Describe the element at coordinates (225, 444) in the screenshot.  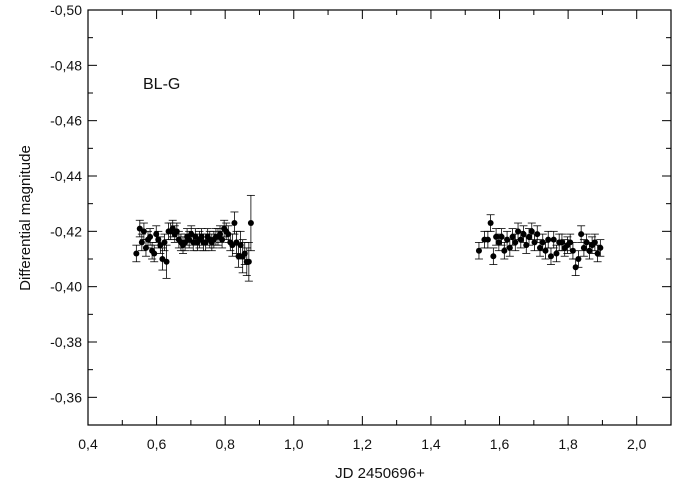
I see `x-tick-label: 0,8` at that location.